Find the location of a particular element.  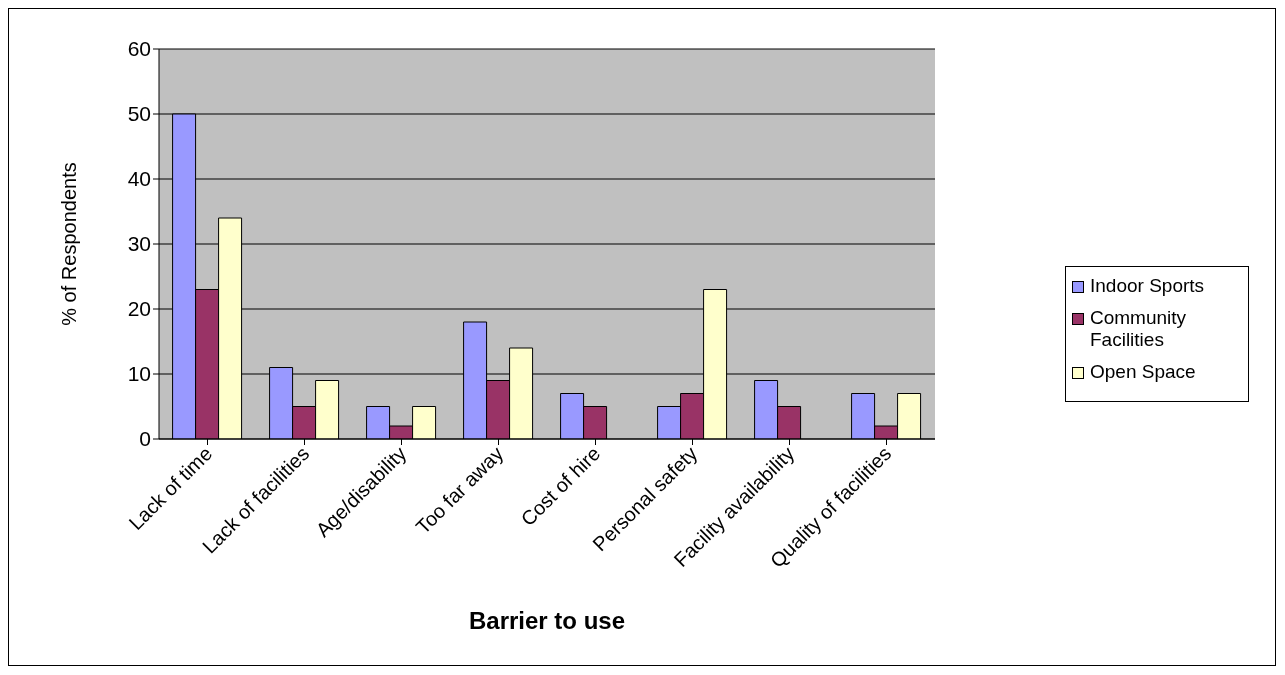

y-tick-label: 40 is located at coordinates (139, 179).